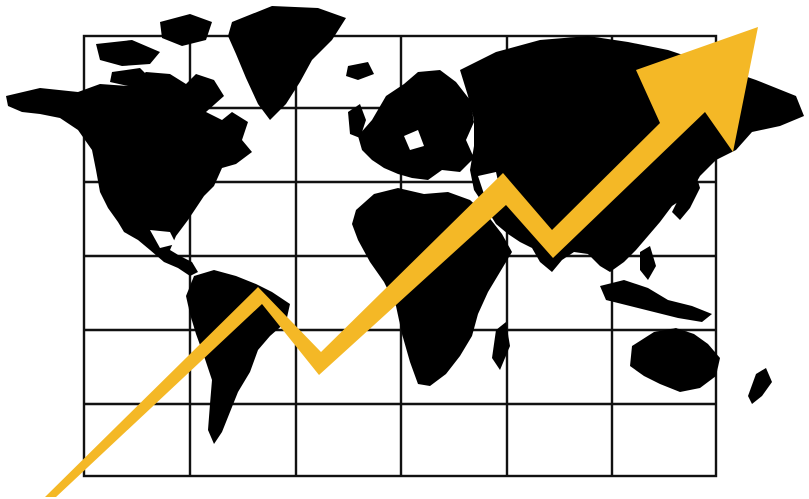  Describe the element at coordinates (129, 174) in the screenshot. I see `north-america-shape` at that location.